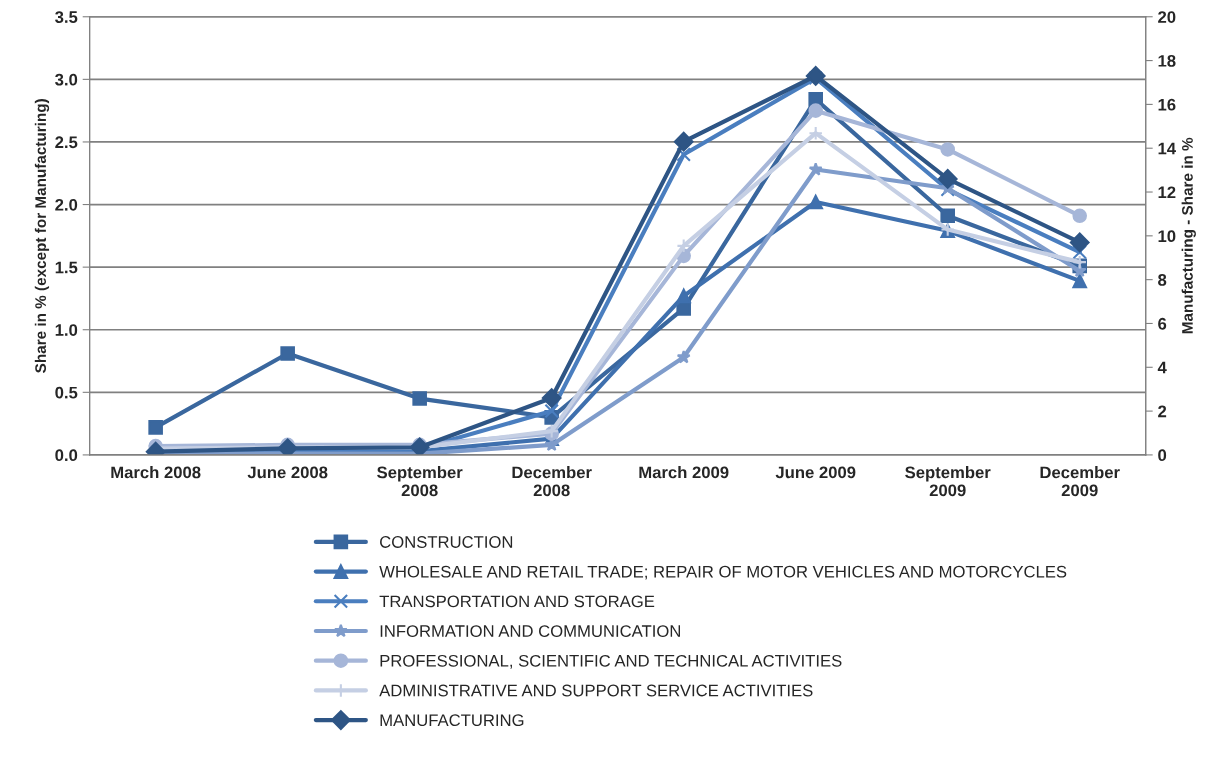 Image resolution: width=1228 pixels, height=762 pixels. What do you see at coordinates (948, 481) in the screenshot?
I see `x-tick-label: September 2009` at bounding box center [948, 481].